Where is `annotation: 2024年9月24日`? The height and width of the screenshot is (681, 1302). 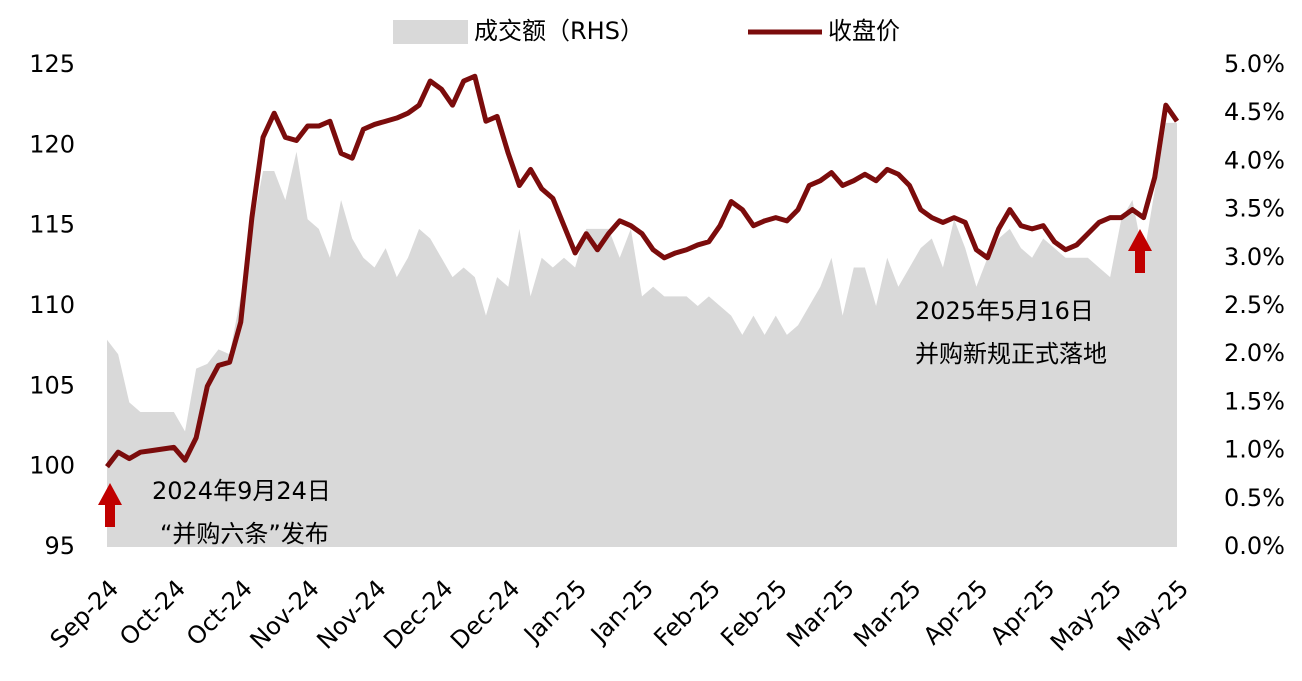 annotation: 2024年9月24日 is located at coordinates (241, 491).